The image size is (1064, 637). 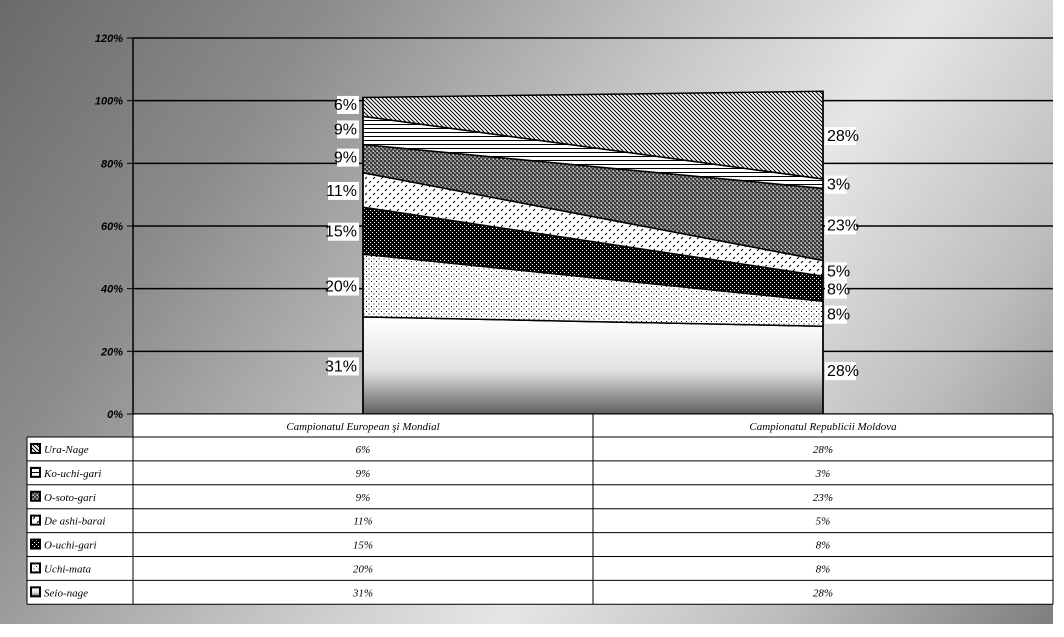 I want to click on table-cell: 23%, so click(x=823, y=498).